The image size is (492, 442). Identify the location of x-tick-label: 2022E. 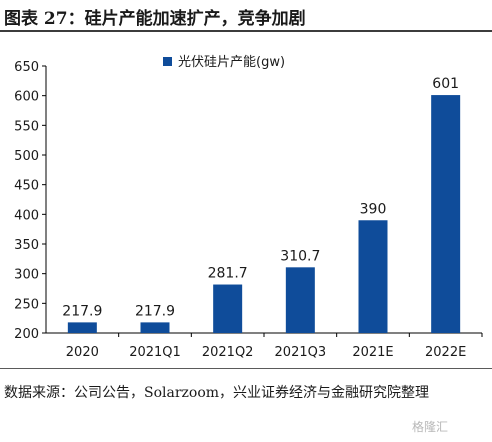
(445, 352).